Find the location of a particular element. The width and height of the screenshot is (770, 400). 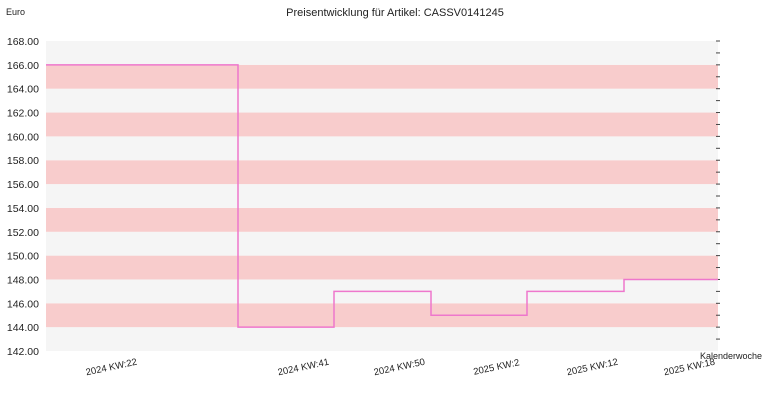

y-tick-label: 152.00 is located at coordinates (23, 233).